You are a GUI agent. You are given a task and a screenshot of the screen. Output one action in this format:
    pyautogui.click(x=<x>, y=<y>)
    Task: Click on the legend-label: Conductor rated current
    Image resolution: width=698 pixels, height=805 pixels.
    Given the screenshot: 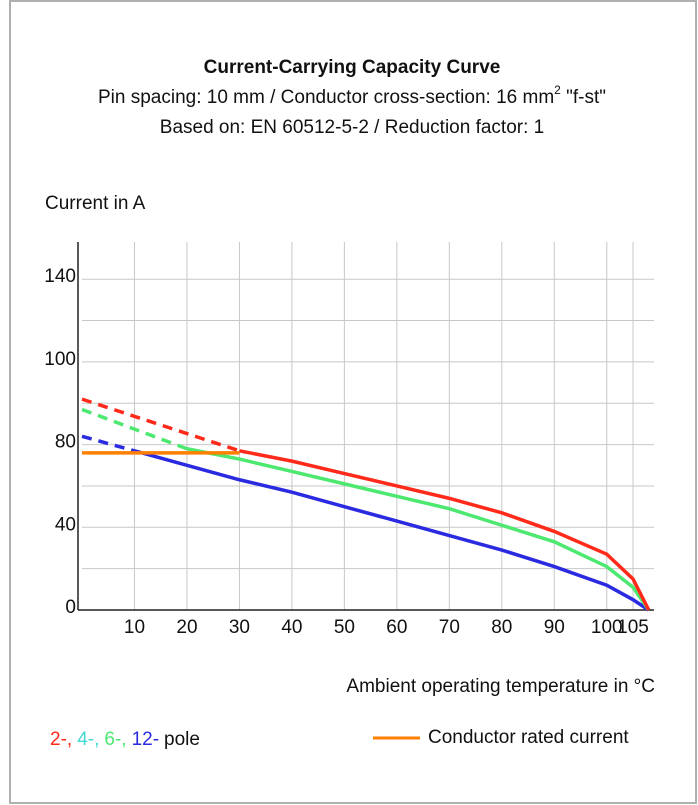 What is the action you would take?
    pyautogui.click(x=528, y=737)
    